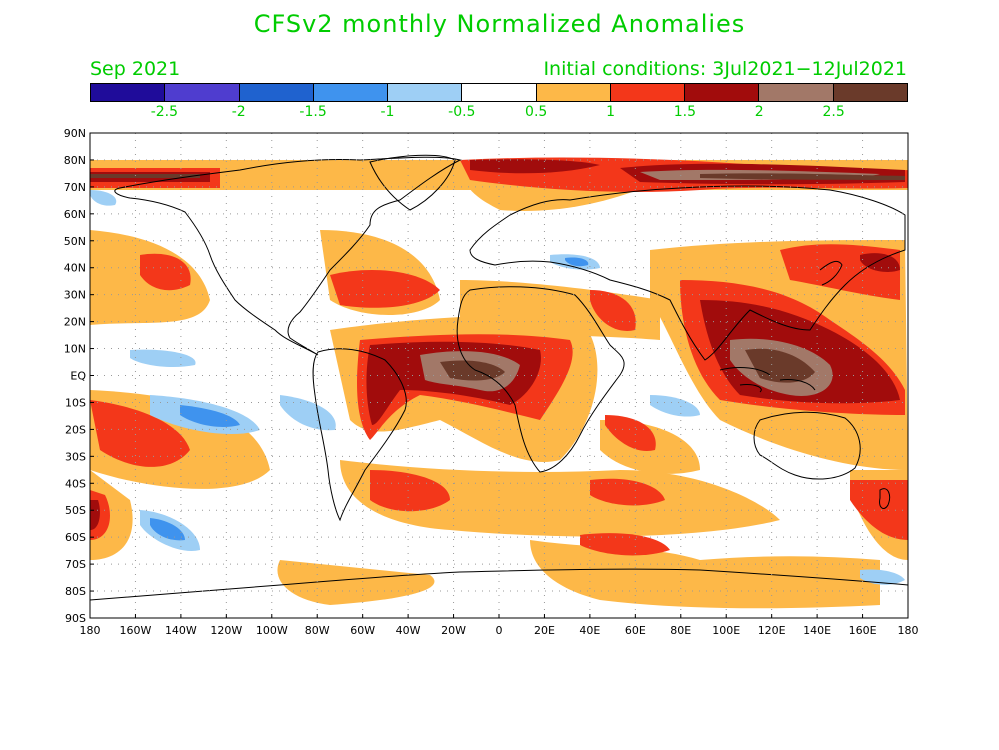  I want to click on longitude-label: 160E, so click(863, 630).